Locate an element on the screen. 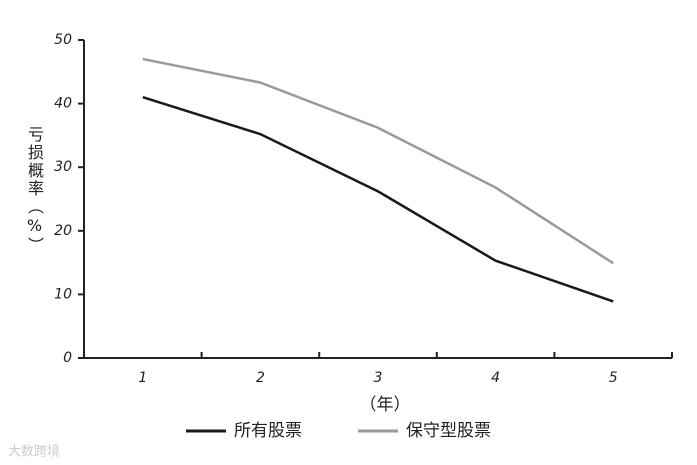  x-tick-label: 4 is located at coordinates (495, 378).